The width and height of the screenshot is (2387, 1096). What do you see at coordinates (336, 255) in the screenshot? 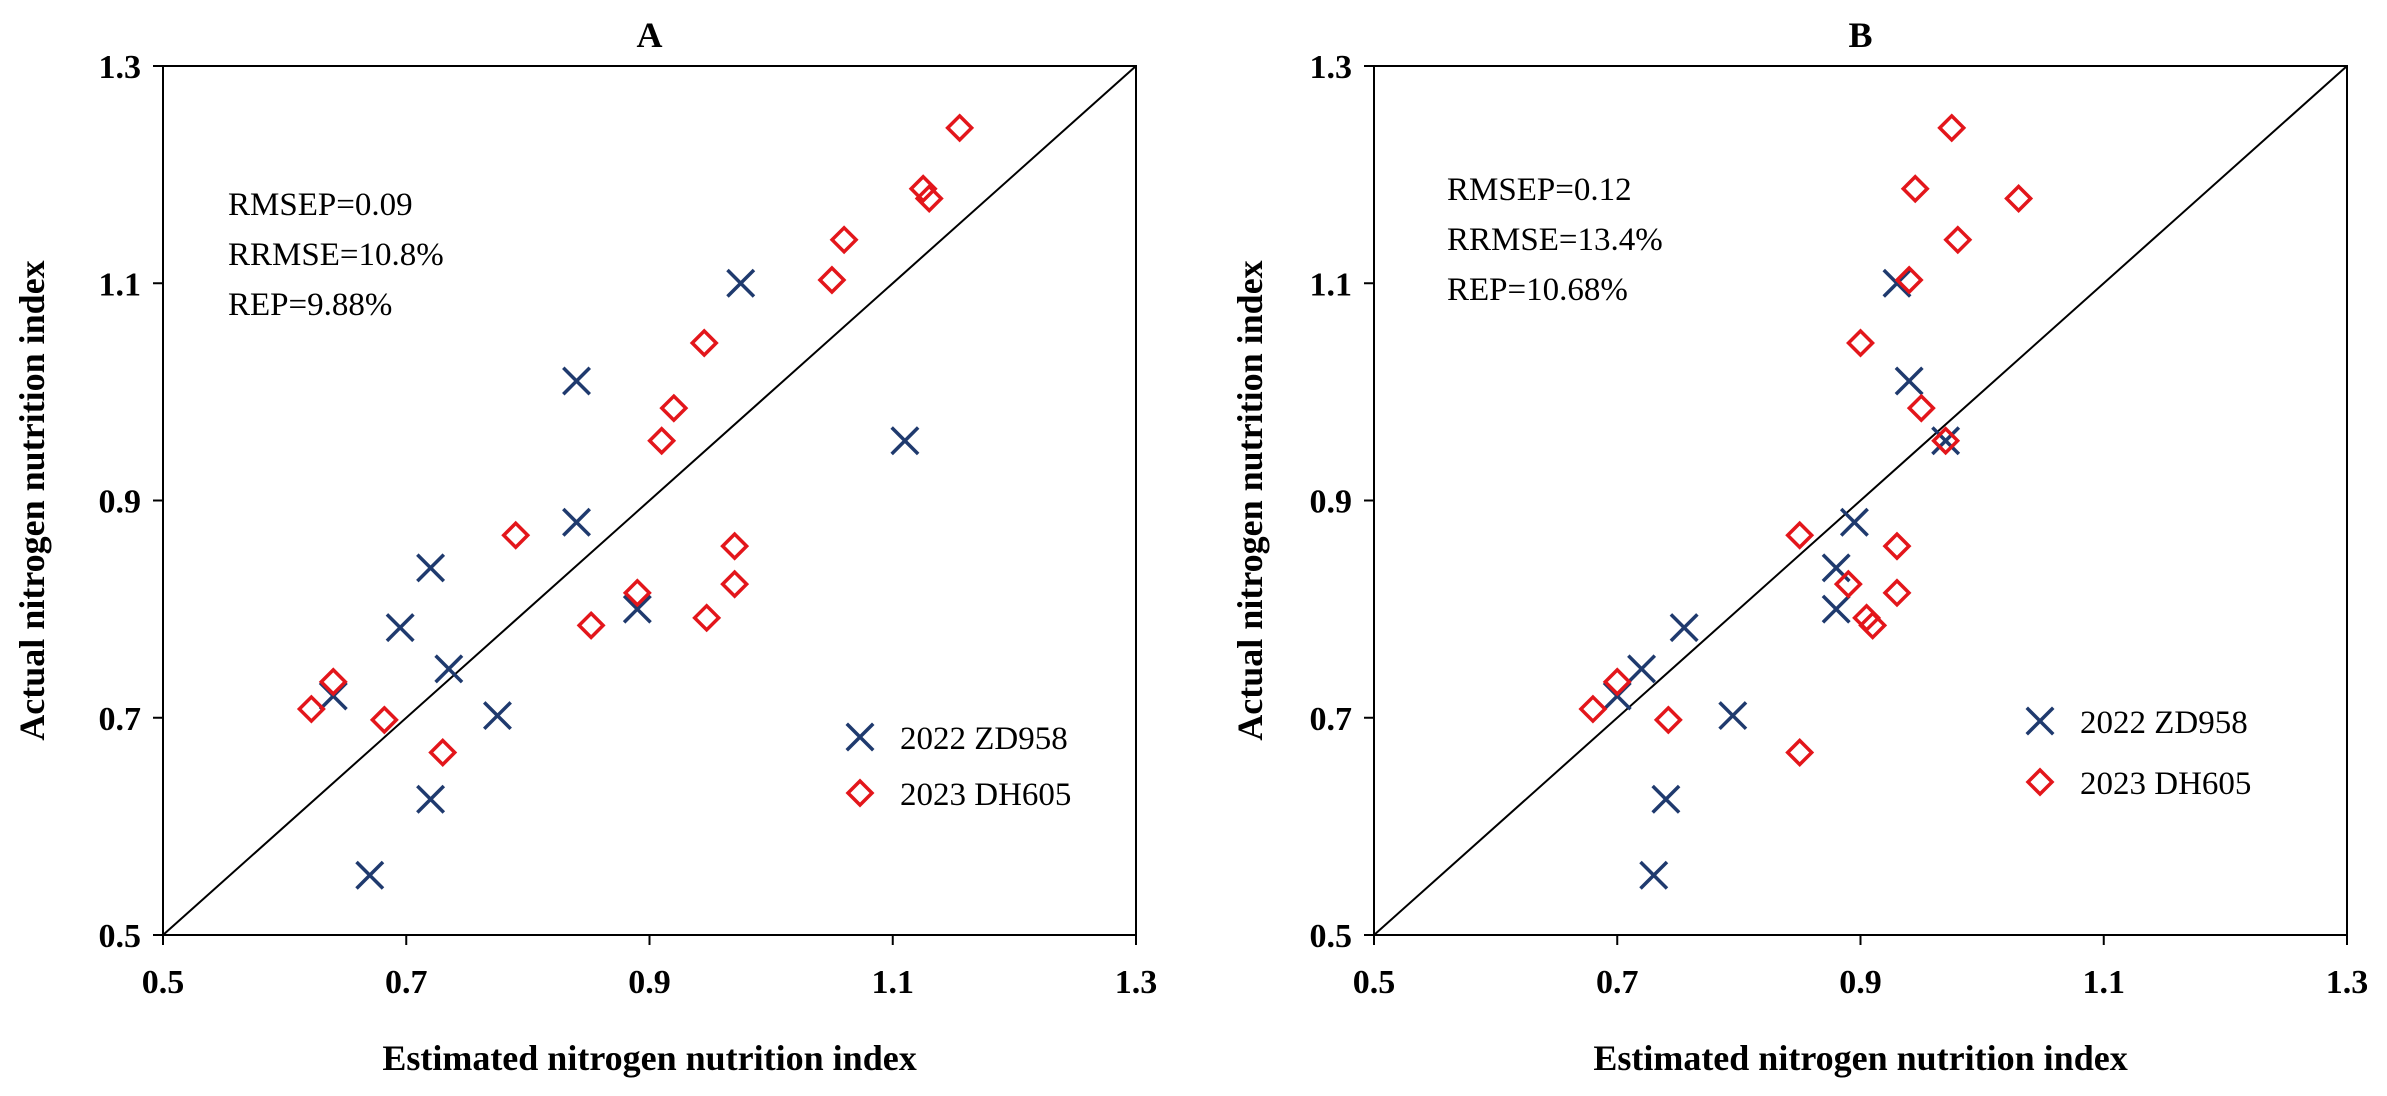
I see `stat-annotation: RRMSE=10.8%` at bounding box center [336, 255].